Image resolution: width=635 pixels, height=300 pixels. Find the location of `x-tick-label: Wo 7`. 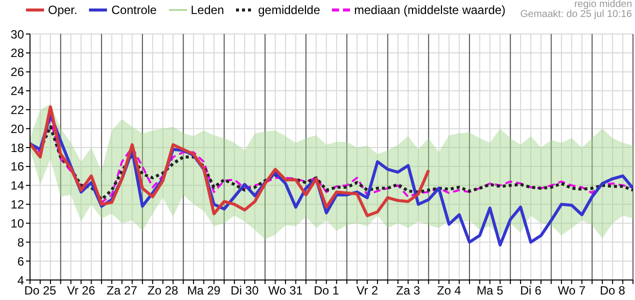

x-tick-label: Wo 7 is located at coordinates (572, 291).